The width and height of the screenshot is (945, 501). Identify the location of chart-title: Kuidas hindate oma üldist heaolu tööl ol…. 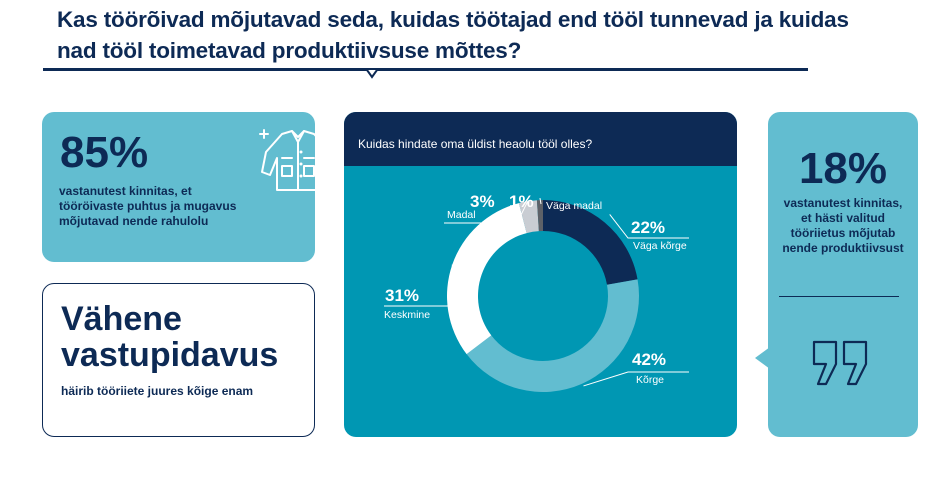
(475, 144).